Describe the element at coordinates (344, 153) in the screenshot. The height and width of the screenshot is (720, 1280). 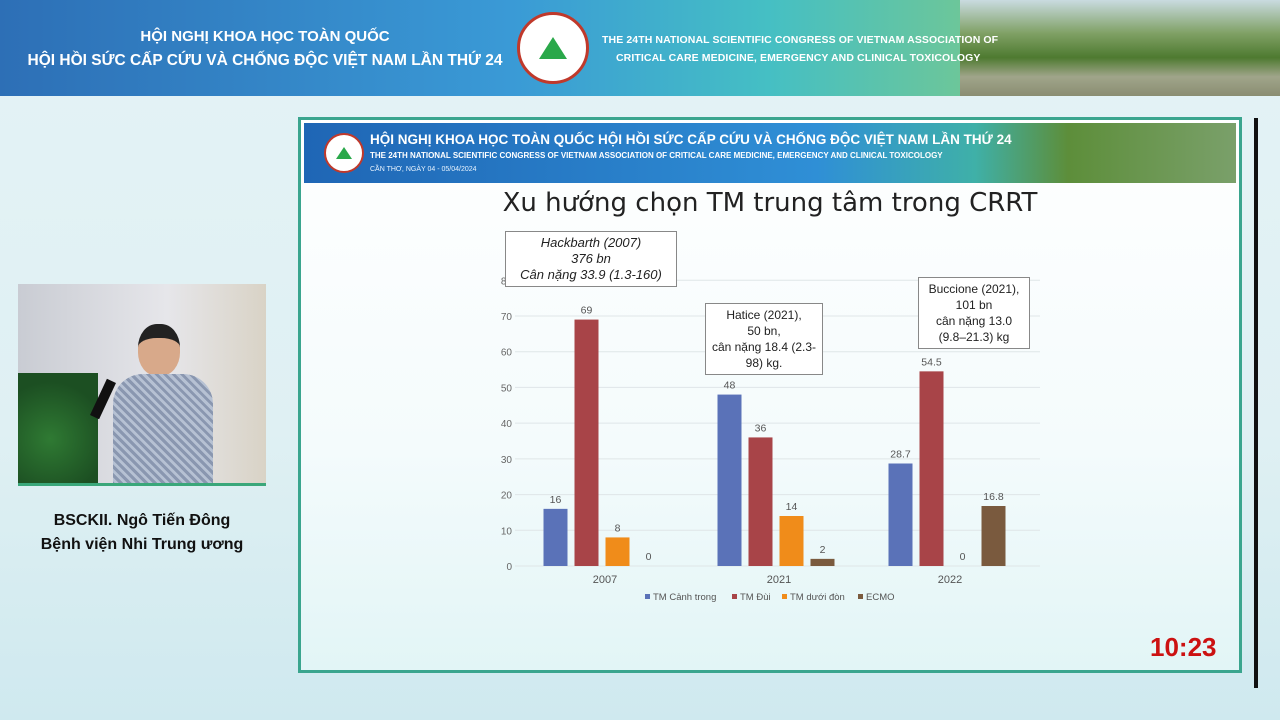
I see `slide-logo` at that location.